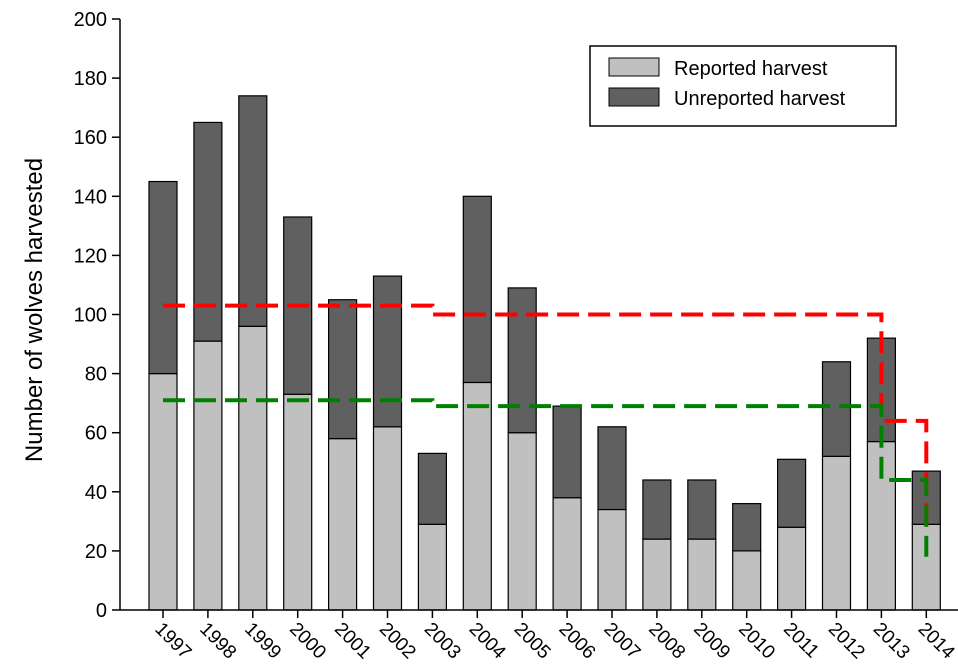  What do you see at coordinates (666, 641) in the screenshot?
I see `x-tick-label-2008: 2008` at bounding box center [666, 641].